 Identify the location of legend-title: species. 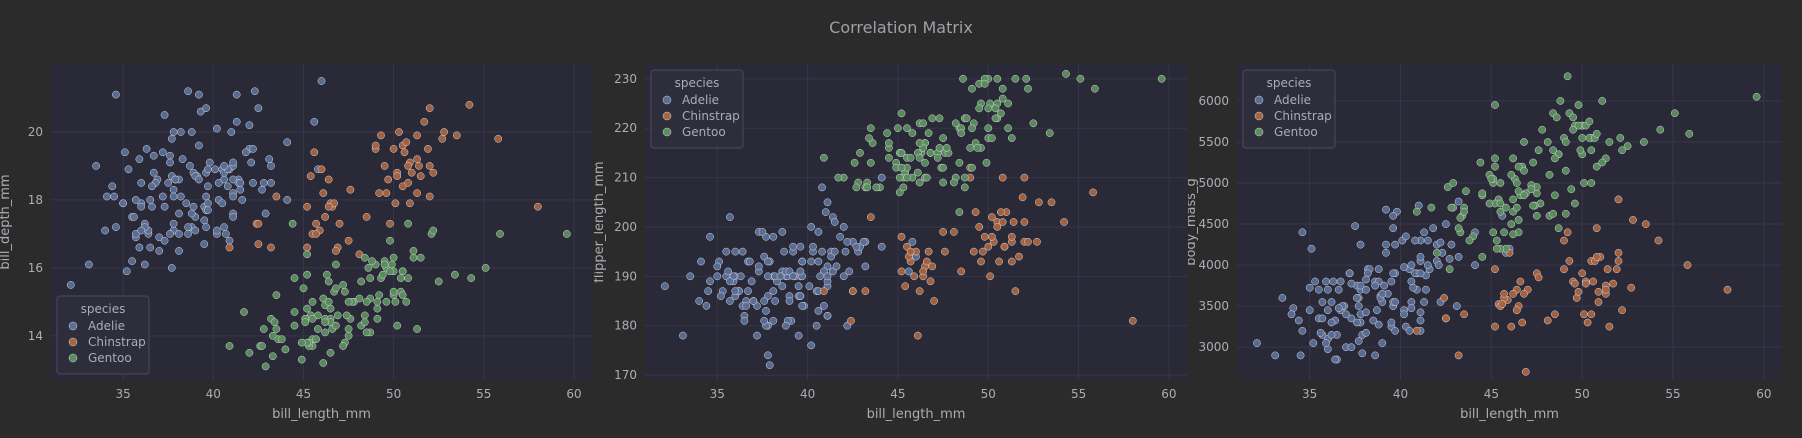
(697, 83).